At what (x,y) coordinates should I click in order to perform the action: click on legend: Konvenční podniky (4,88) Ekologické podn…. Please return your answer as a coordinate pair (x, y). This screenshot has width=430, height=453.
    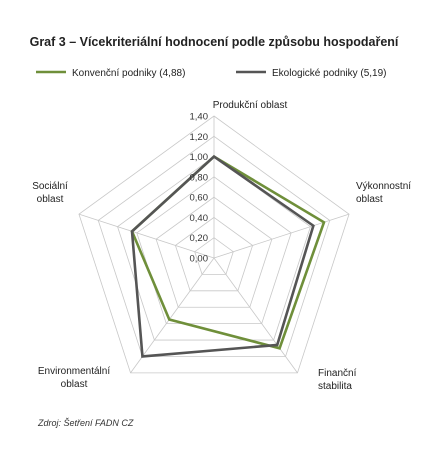
    Looking at the image, I should click on (211, 73).